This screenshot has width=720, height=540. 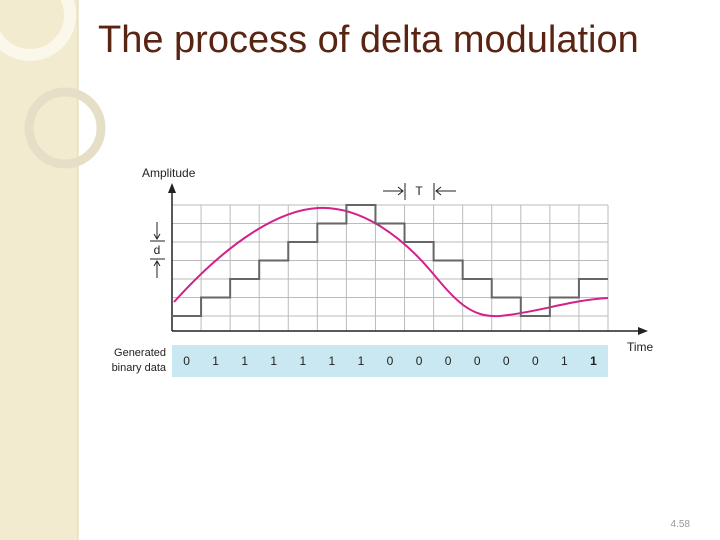 I want to click on title: The process of delta modulation, so click(x=368, y=40).